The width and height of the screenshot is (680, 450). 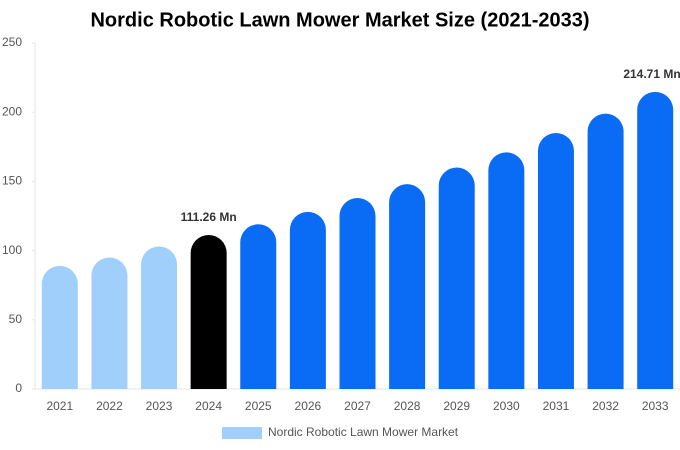 What do you see at coordinates (357, 406) in the screenshot?
I see `x-tick-label: 2027` at bounding box center [357, 406].